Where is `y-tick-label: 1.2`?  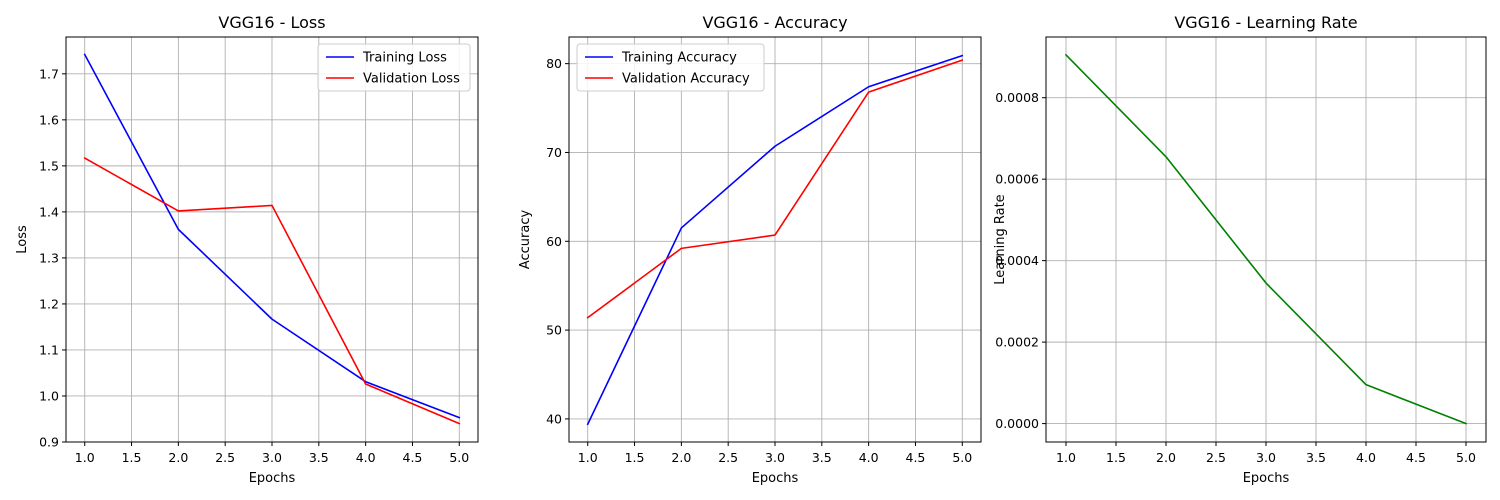
y-tick-label: 1.2 is located at coordinates (49, 303).